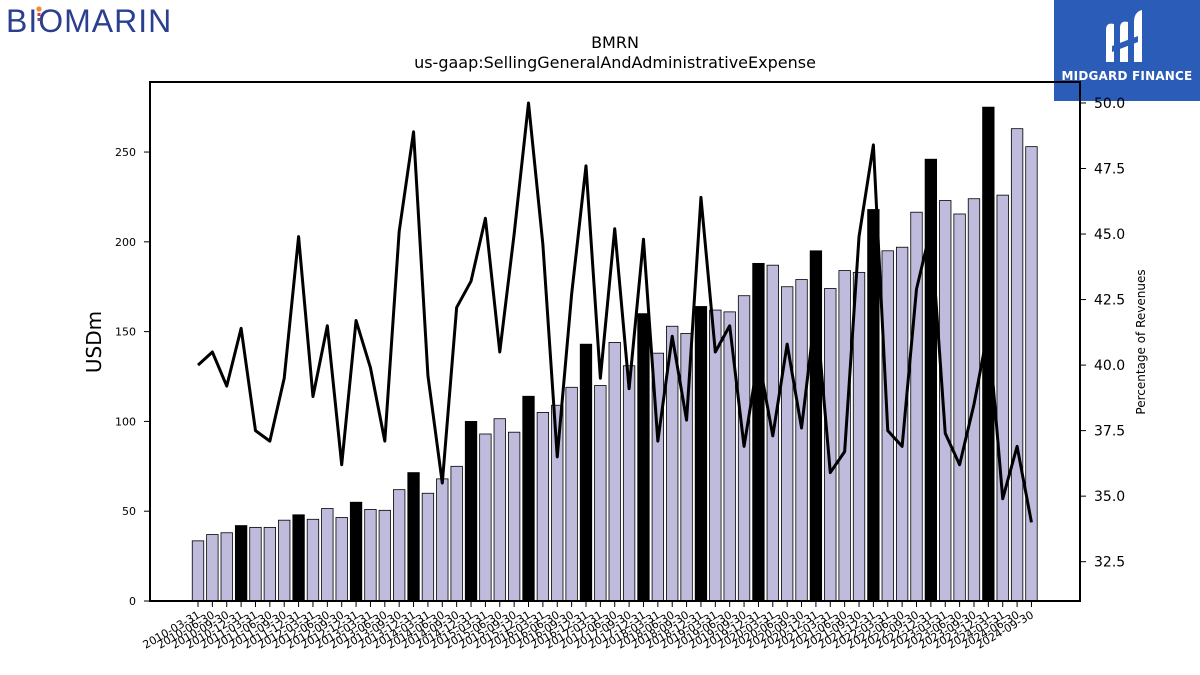 The width and height of the screenshot is (1200, 675). I want to click on y-tick-label: 100, so click(125, 421).